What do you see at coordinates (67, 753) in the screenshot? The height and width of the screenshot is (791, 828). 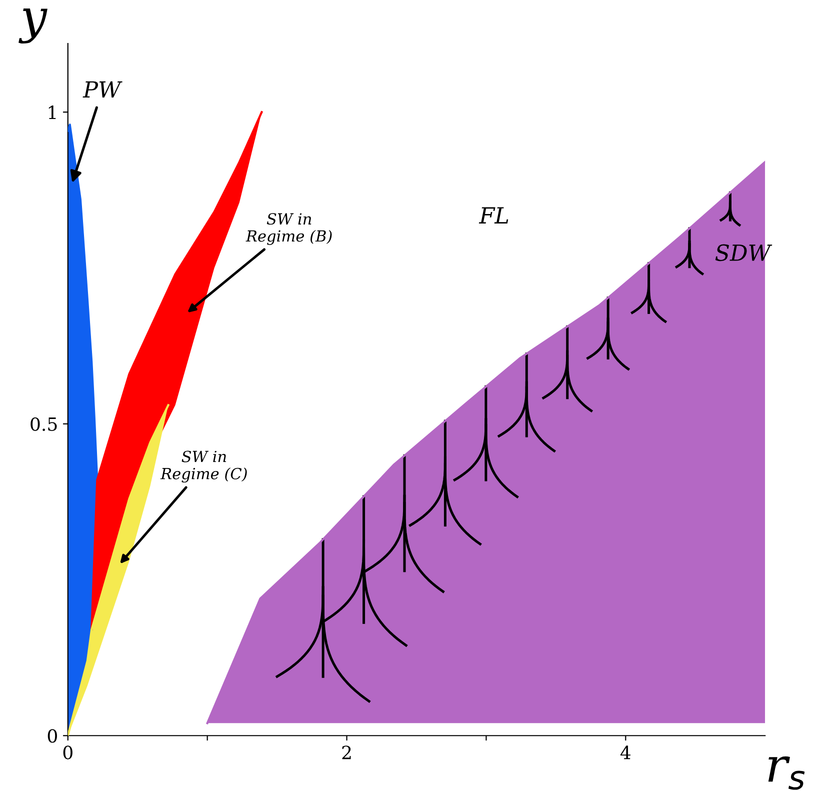 I see `x-tick-label: 0` at bounding box center [67, 753].